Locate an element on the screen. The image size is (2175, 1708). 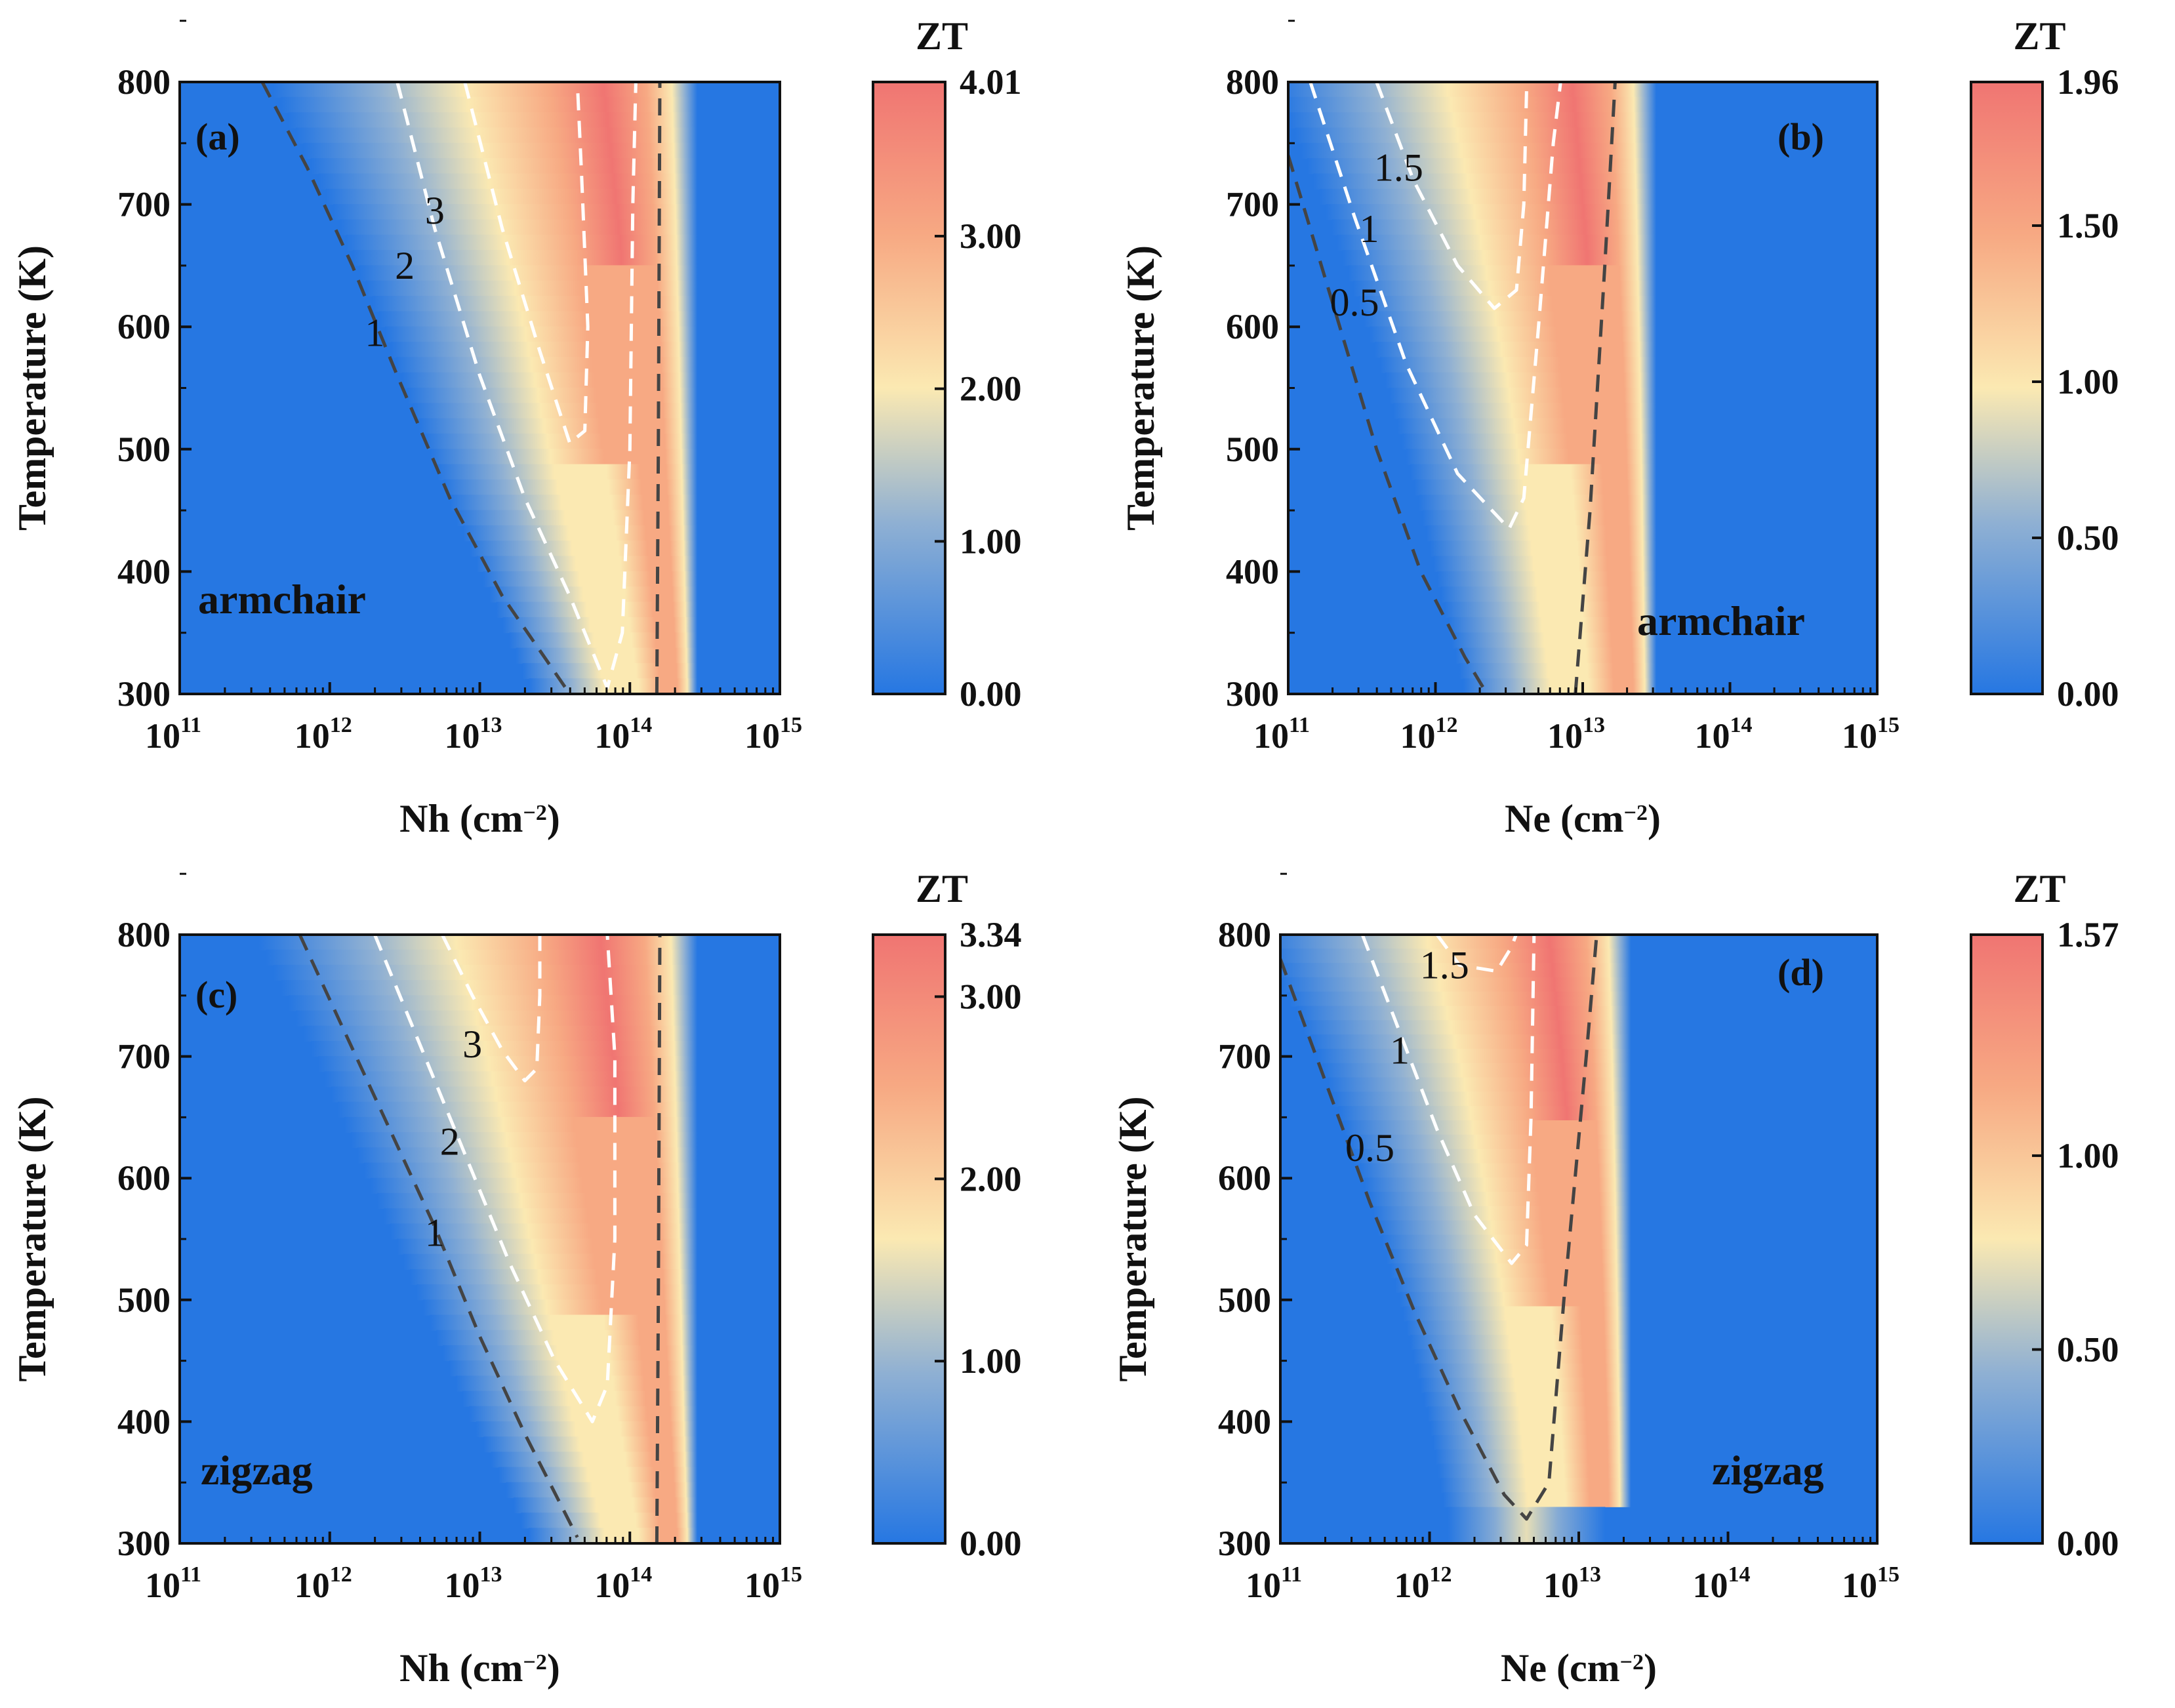
orientation-label-a: armchair is located at coordinates (282, 599).